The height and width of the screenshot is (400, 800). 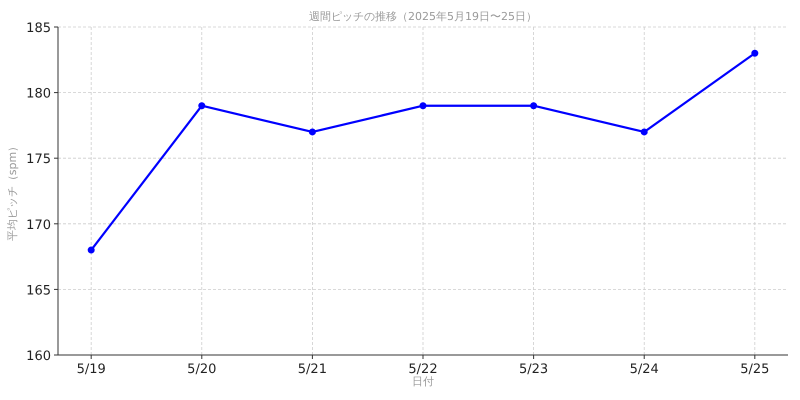 What do you see at coordinates (644, 369) in the screenshot?
I see `x-tick-label: 5/24` at bounding box center [644, 369].